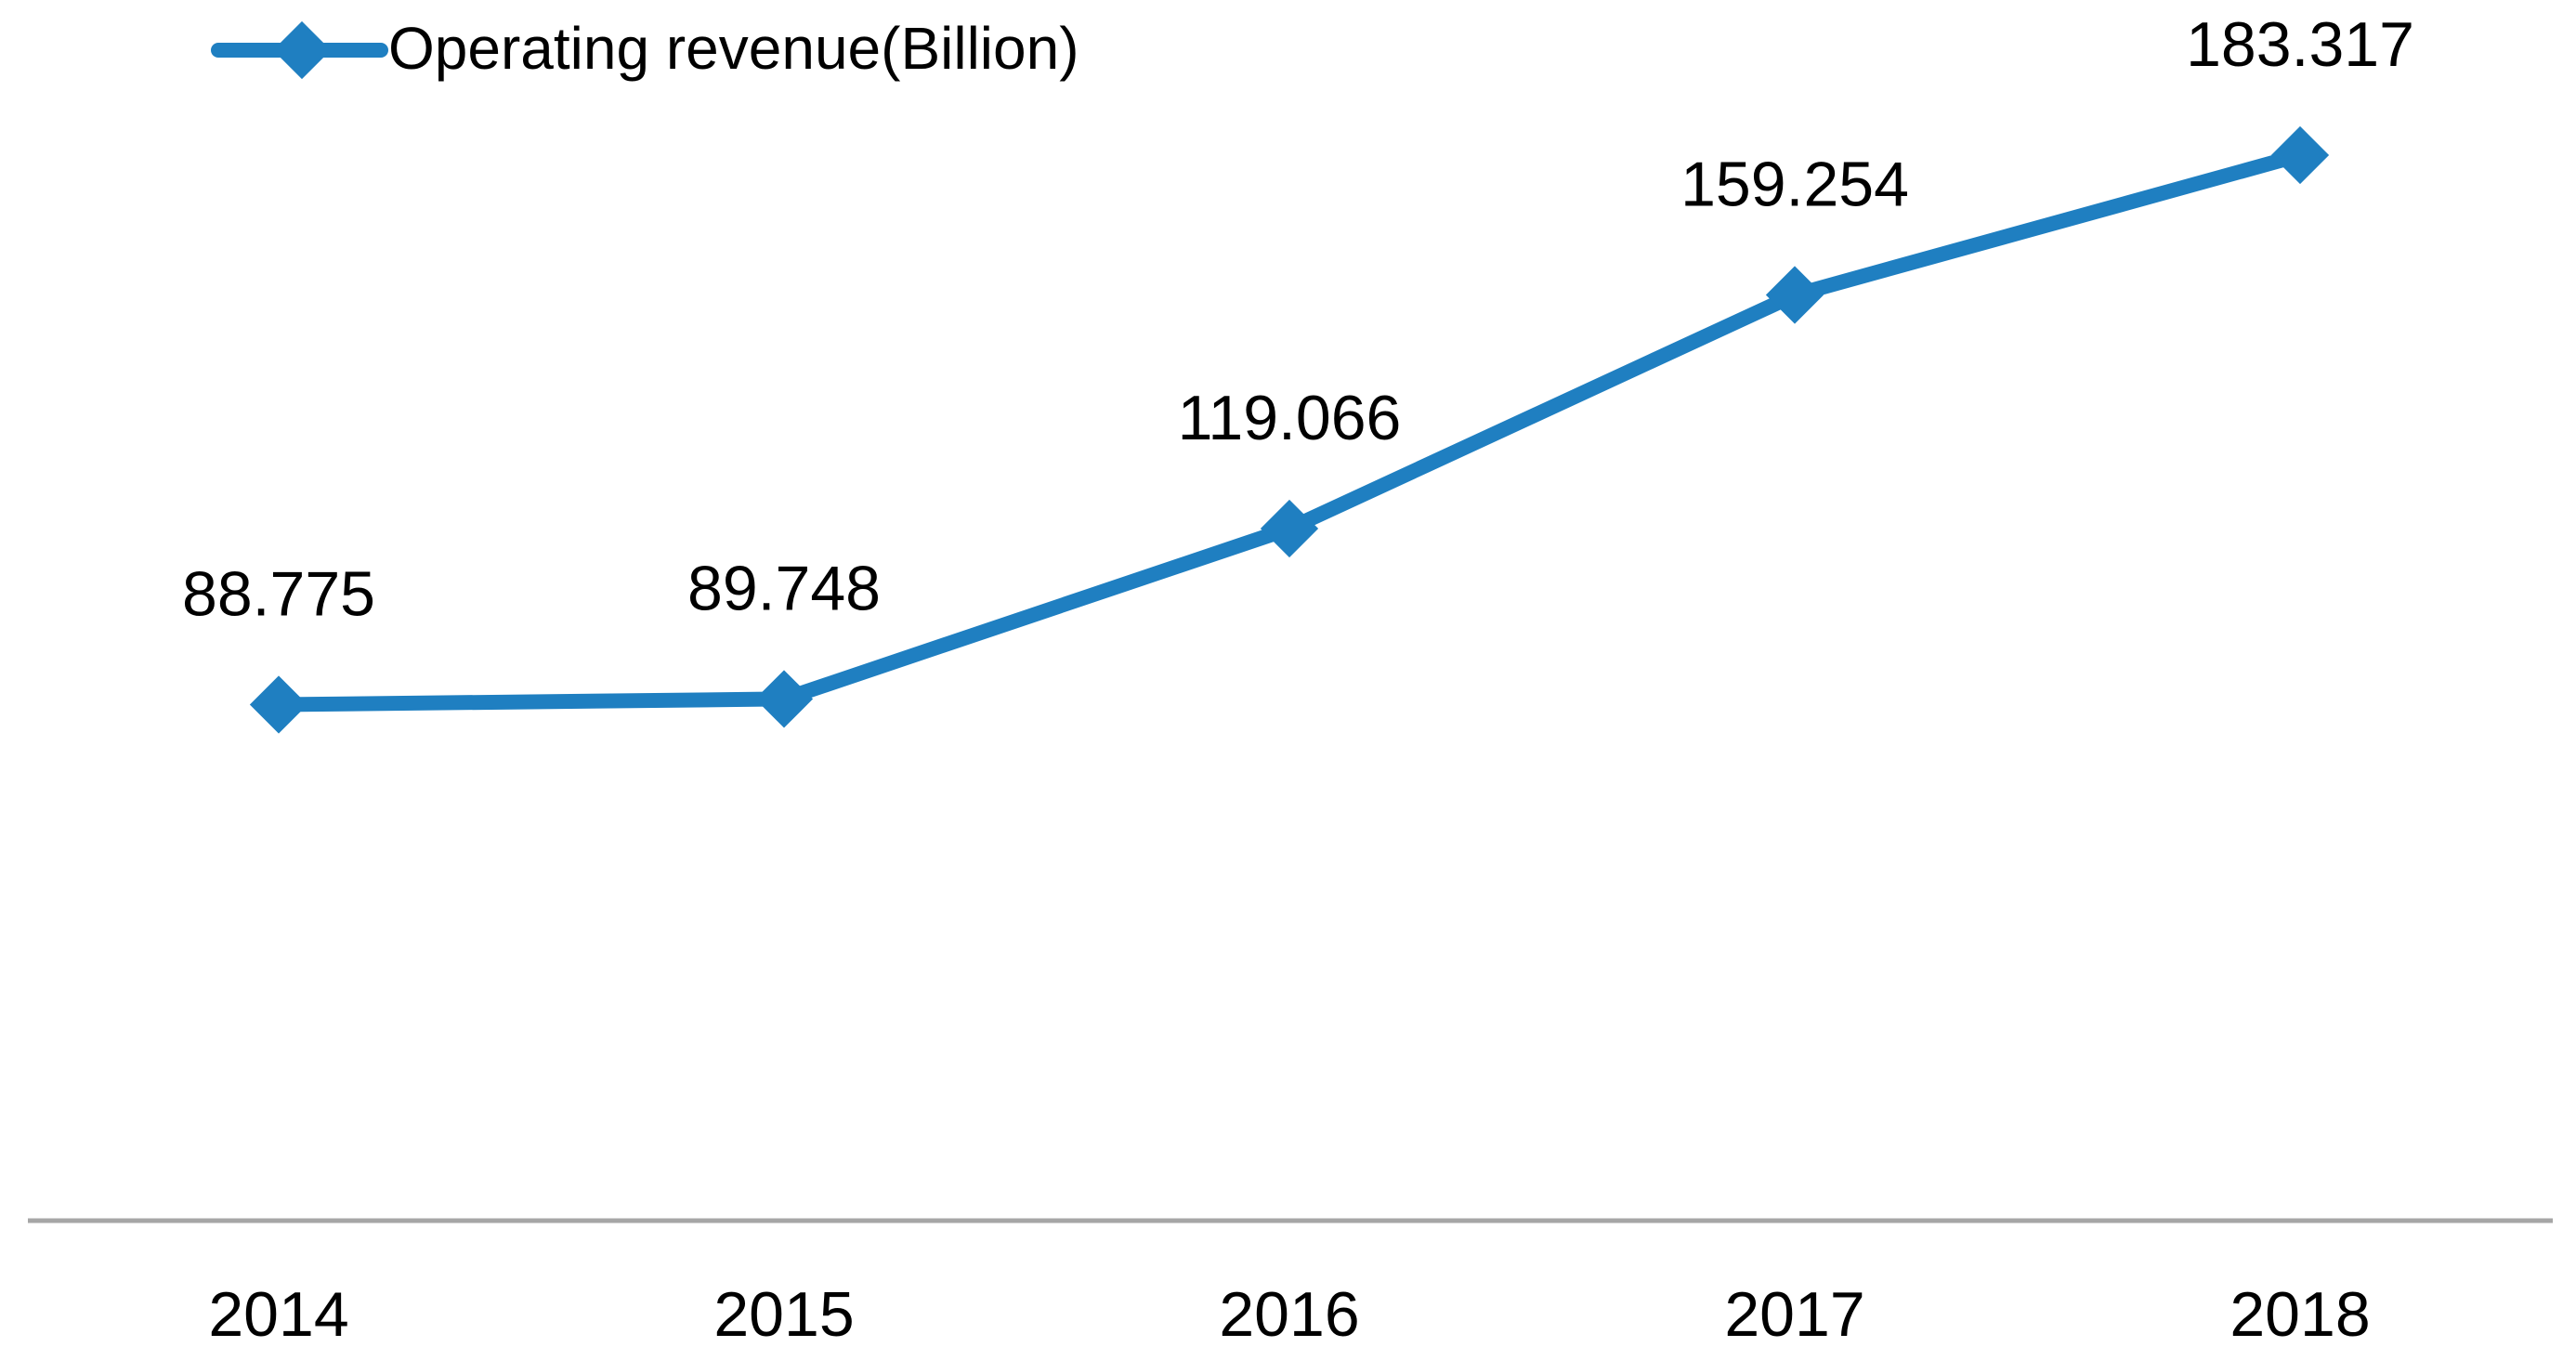  I want to click on x-tick-label-2017: 2017, so click(1794, 1314).